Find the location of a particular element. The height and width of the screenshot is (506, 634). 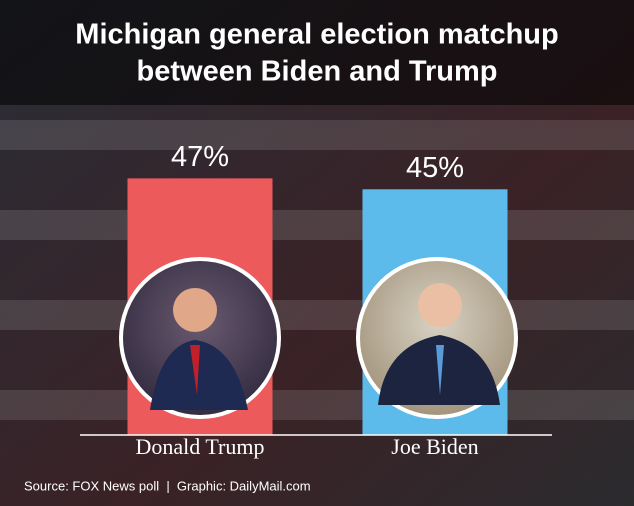

photo-trump is located at coordinates (200, 338).